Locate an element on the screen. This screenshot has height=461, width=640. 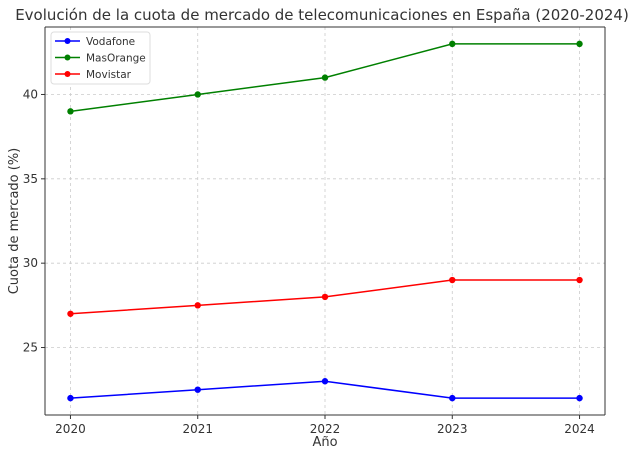
y-tick-label: 30 is located at coordinates (30, 263).